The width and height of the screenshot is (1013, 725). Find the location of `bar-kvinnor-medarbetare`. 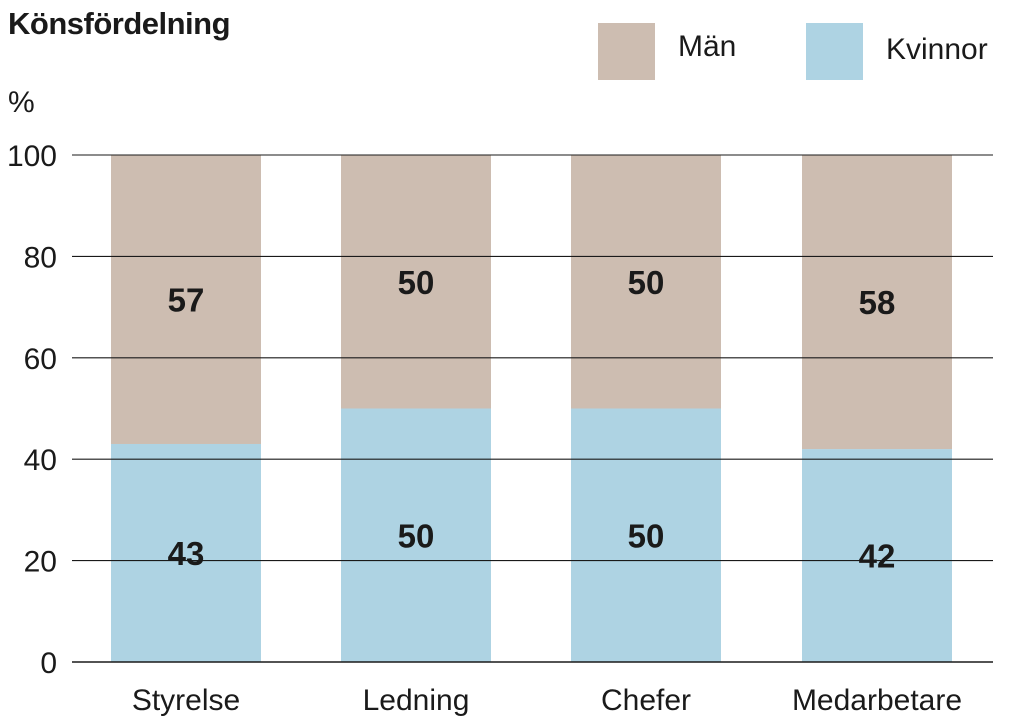

bar-kvinnor-medarbetare is located at coordinates (877, 555).